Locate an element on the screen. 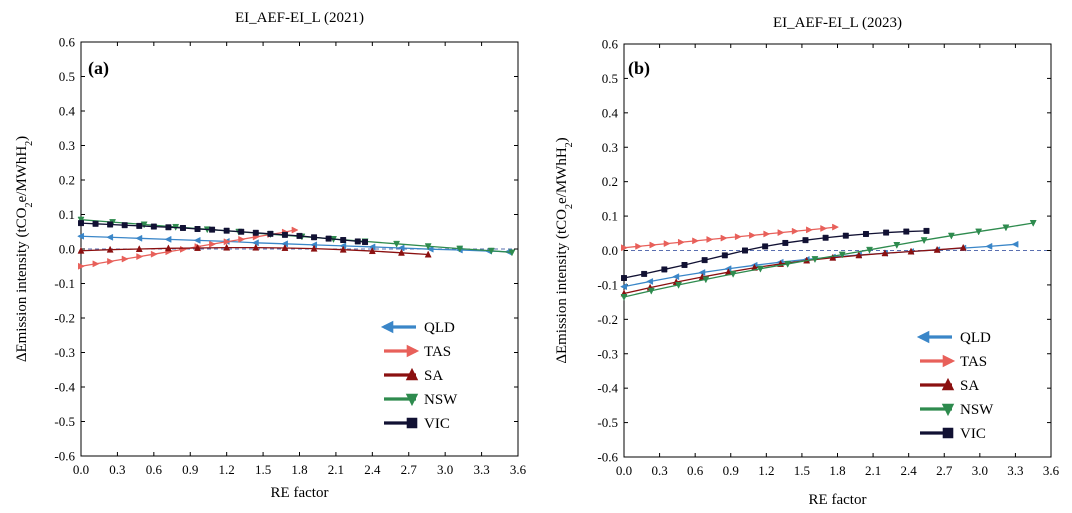 The width and height of the screenshot is (1072, 513). legend-label: QLD is located at coordinates (975, 338).